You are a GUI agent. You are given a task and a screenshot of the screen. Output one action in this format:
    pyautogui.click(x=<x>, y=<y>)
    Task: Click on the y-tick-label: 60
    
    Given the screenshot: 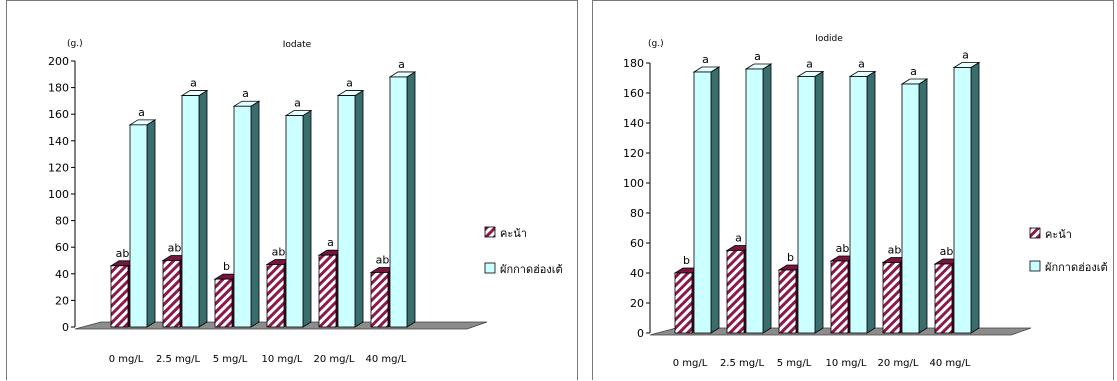 What is the action you would take?
    pyautogui.click(x=637, y=243)
    